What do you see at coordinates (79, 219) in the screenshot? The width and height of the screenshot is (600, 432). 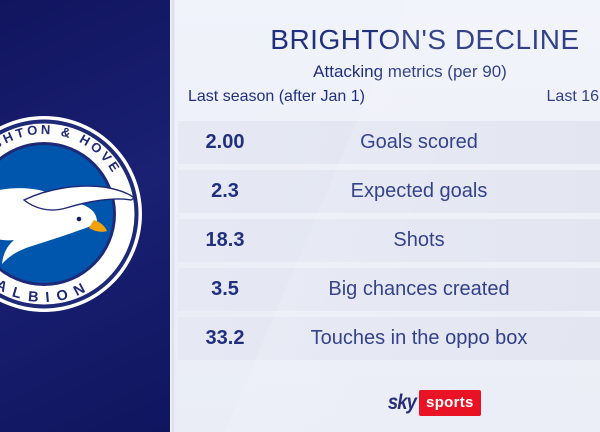 I see `eye` at bounding box center [79, 219].